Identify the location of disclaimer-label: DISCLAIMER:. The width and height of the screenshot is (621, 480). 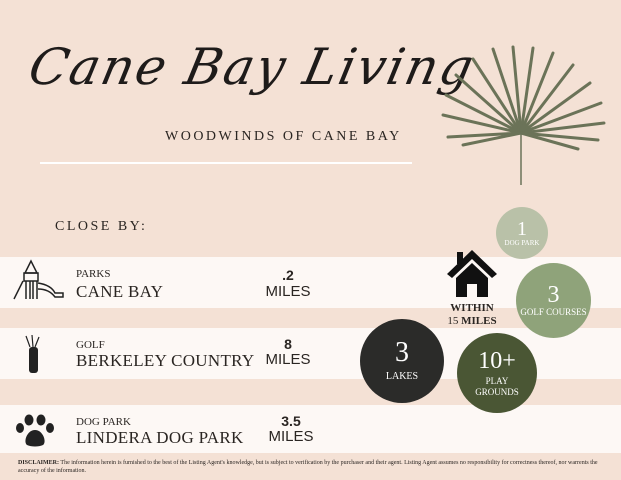
(39, 463).